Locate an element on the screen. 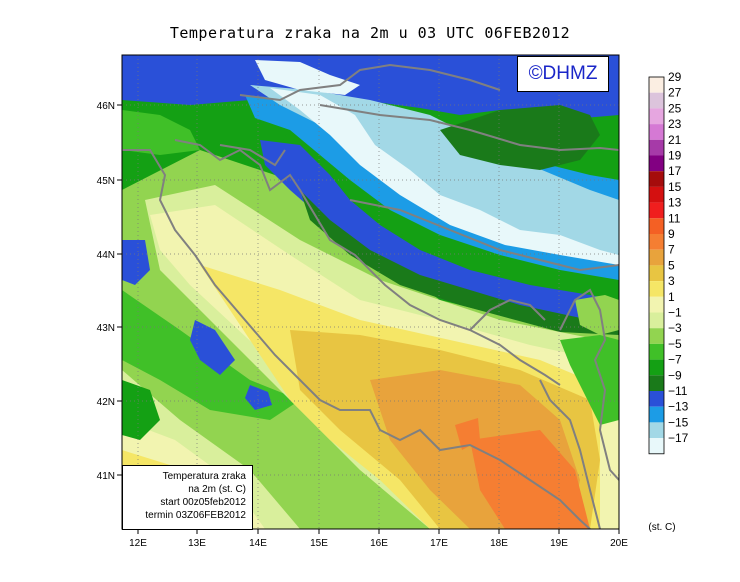 The width and height of the screenshot is (740, 582). legend-frame is located at coordinates (656, 265).